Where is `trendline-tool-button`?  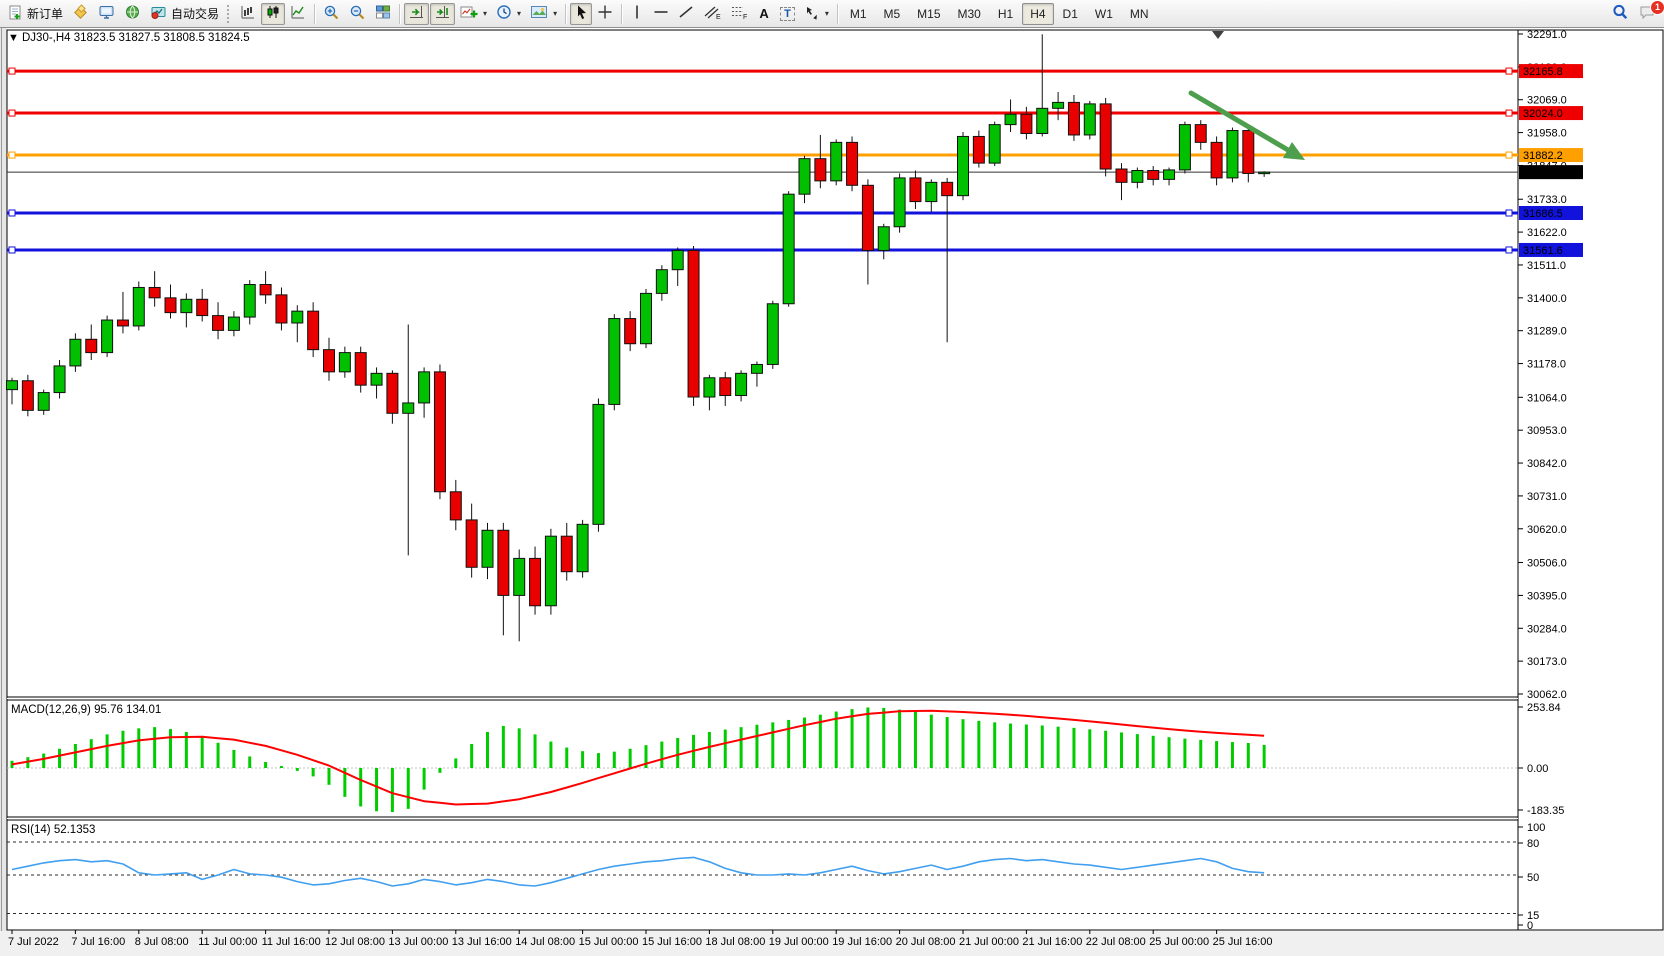
trendline-tool-button is located at coordinates (686, 14).